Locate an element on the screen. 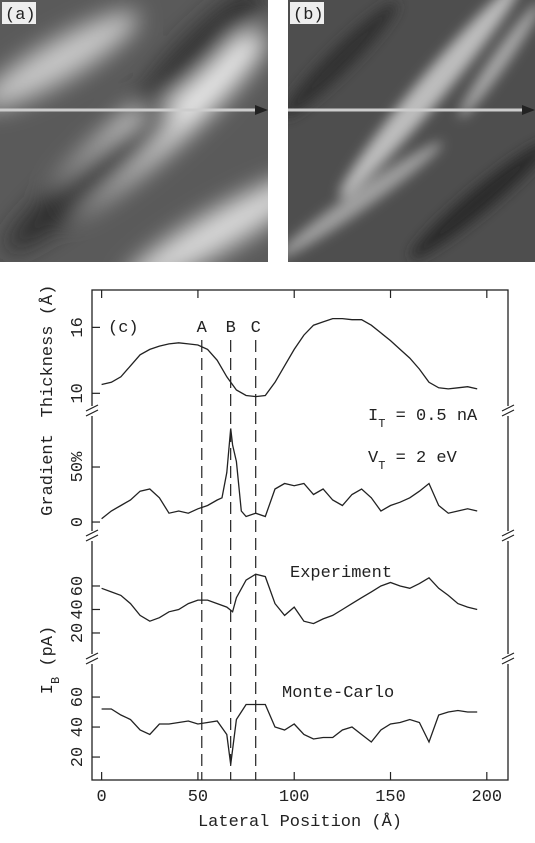  annotation-rest: = 0.5 nA is located at coordinates (431, 416).